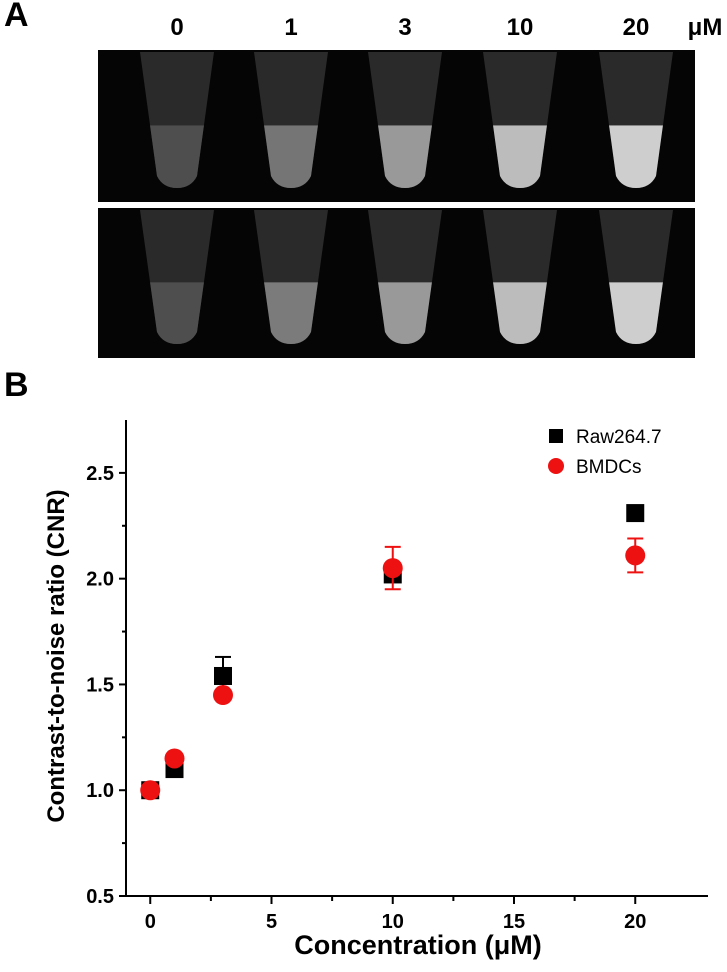  Describe the element at coordinates (56, 655) in the screenshot. I see `y-axis-label: Contrast-to-noise ratio (CNR)` at that location.